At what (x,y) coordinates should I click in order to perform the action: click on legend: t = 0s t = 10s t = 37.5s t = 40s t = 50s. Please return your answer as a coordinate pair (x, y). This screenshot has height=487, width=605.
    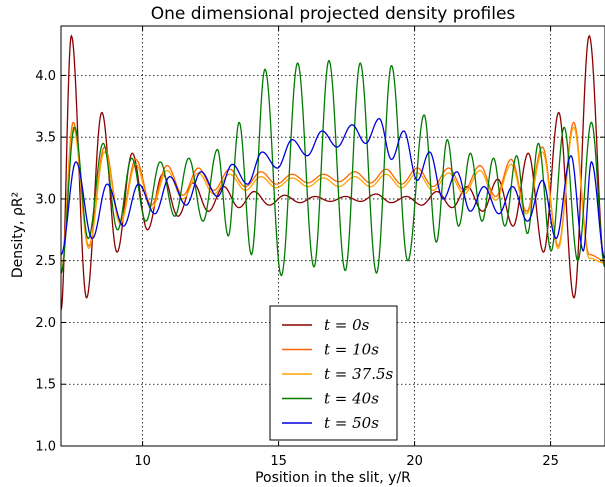
    Looking at the image, I should click on (333, 373).